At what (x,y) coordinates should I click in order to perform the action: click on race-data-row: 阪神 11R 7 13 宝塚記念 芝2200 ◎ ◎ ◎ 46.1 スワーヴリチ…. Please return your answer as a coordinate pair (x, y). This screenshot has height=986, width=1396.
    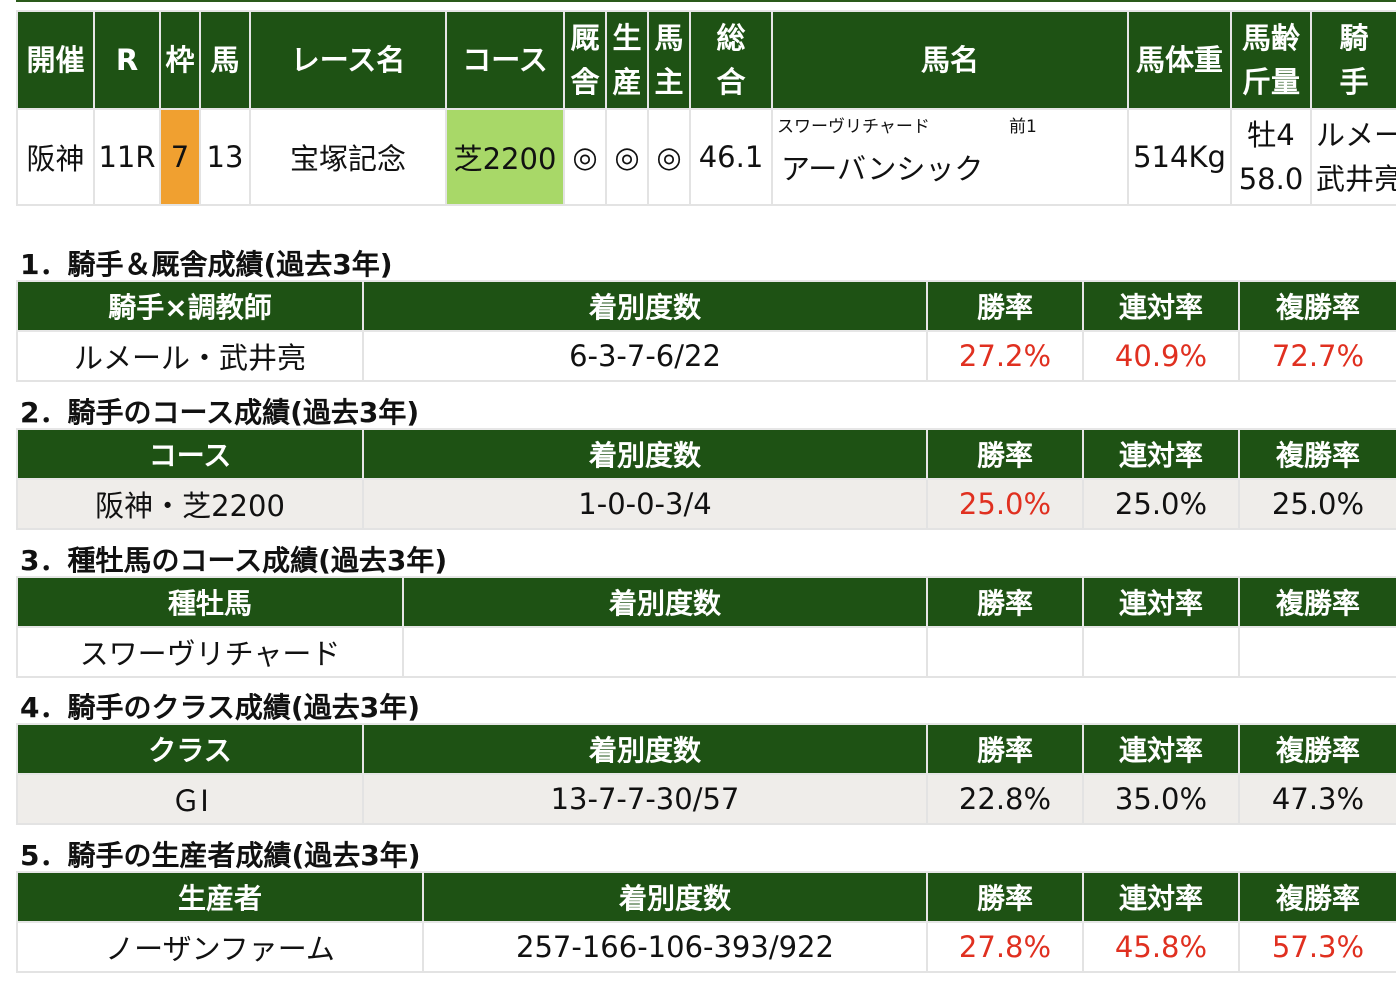
    Looking at the image, I should click on (706, 157).